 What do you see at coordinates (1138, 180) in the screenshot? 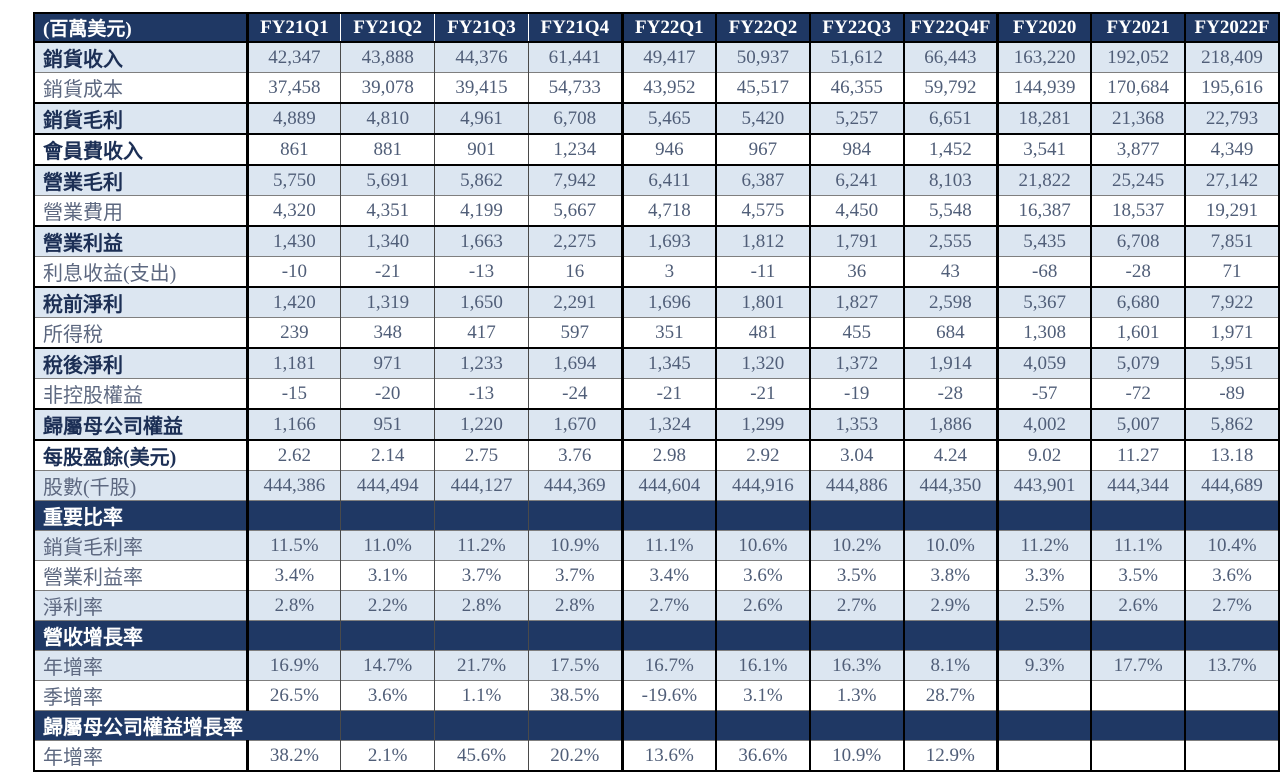
I see `cell: 25,245` at bounding box center [1138, 180].